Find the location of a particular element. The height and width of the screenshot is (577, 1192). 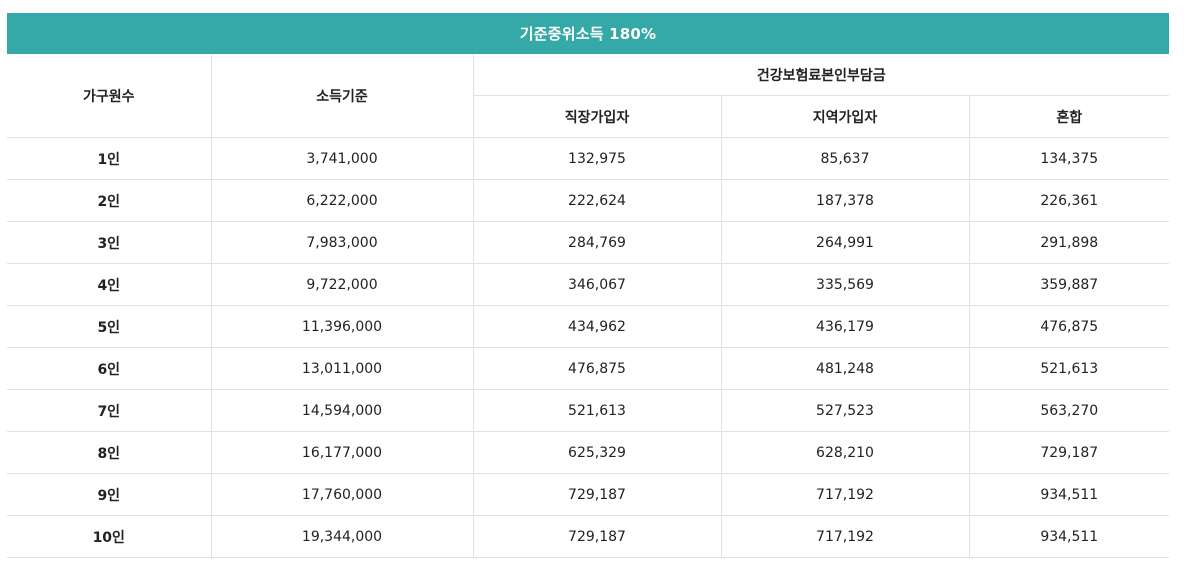

table-header: 가구원수 소득기준 건강보험료본인부담금 직장가입자 지역가입자 혼합 is located at coordinates (588, 96).